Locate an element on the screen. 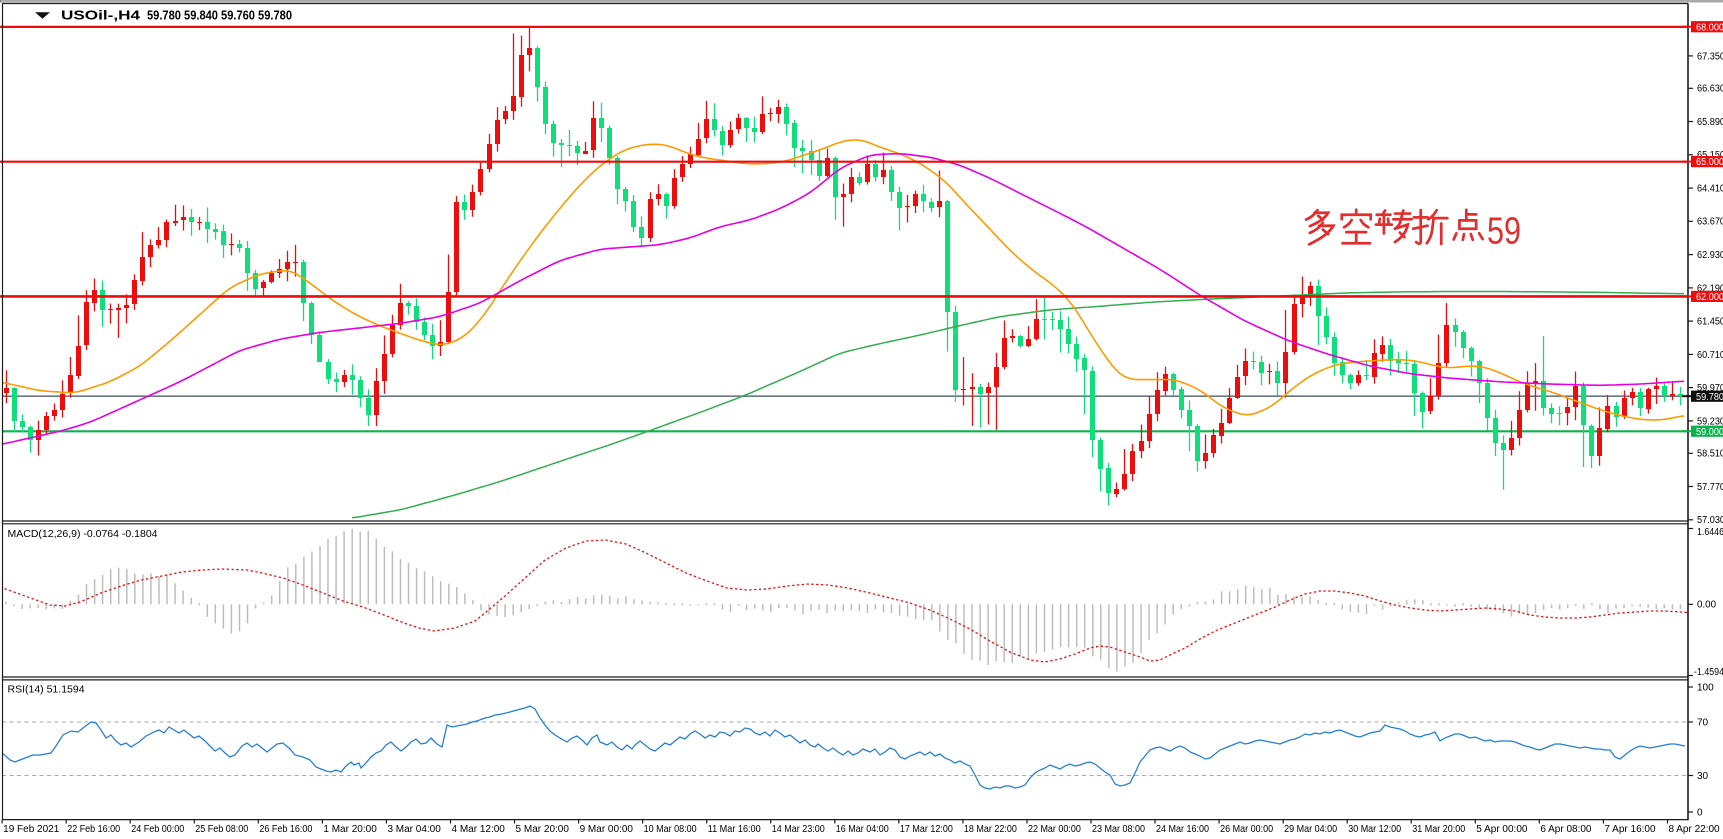 This screenshot has width=1723, height=839. svg-text: 59 is located at coordinates (1504, 232).